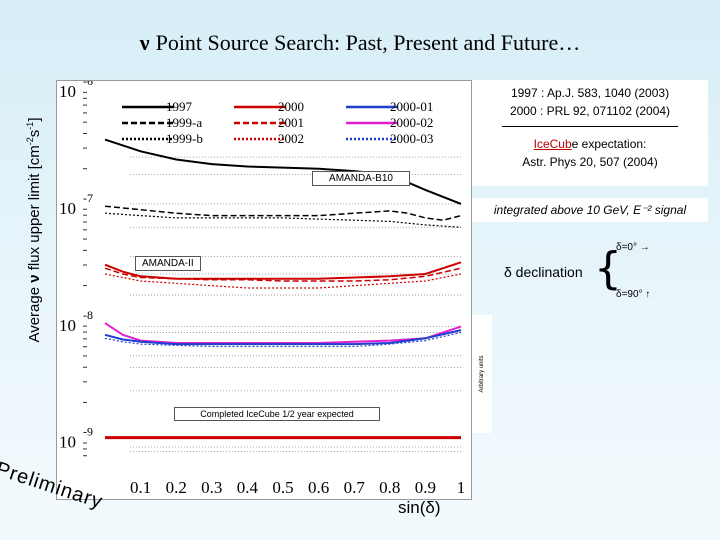 The width and height of the screenshot is (720, 540). What do you see at coordinates (179, 106) in the screenshot?
I see `legend-label-0: 1997` at bounding box center [179, 106].